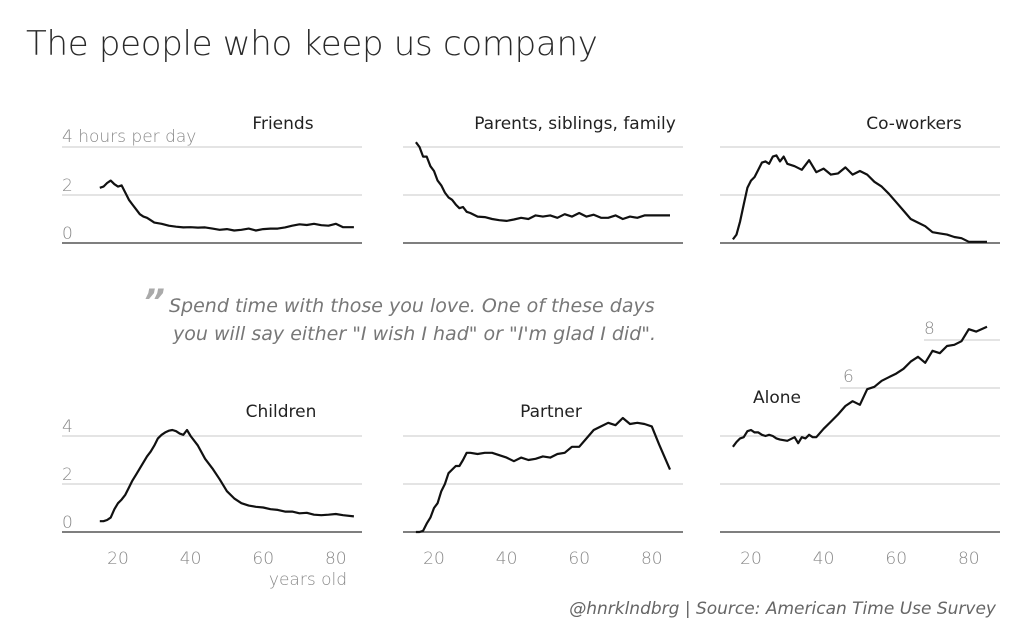  What do you see at coordinates (282, 124) in the screenshot?
I see `friends-panel-title: Friends` at bounding box center [282, 124].